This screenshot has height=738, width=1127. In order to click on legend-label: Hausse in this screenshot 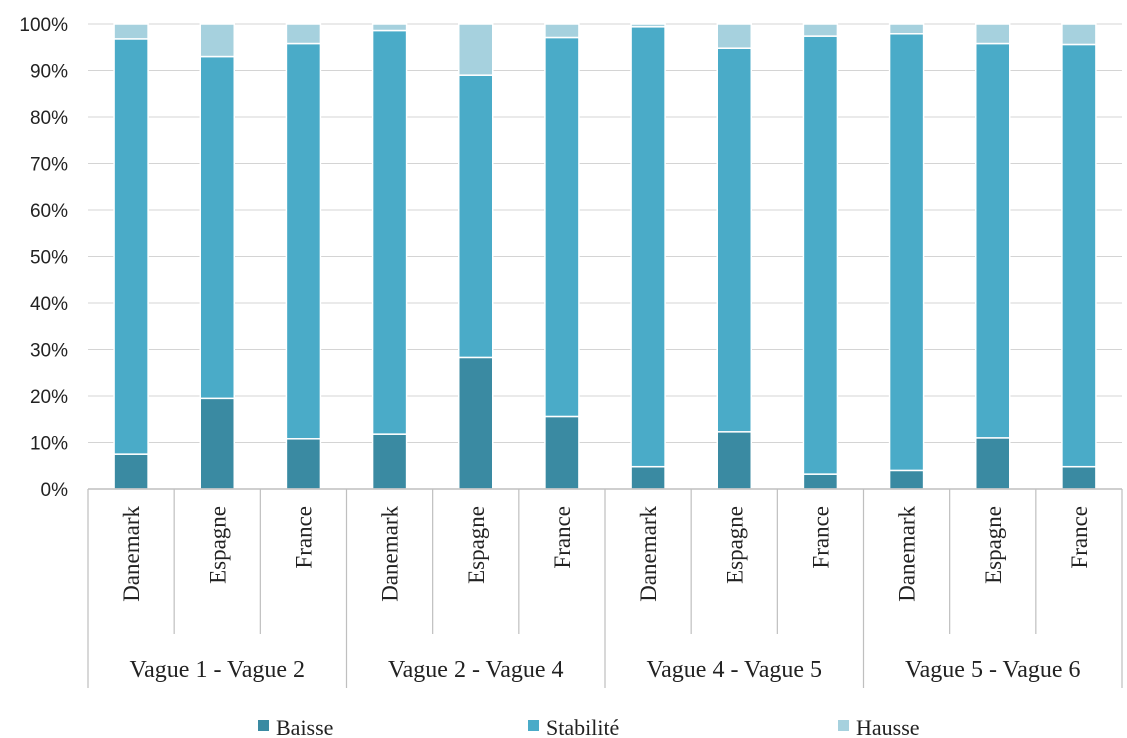, I will do `click(888, 726)`.